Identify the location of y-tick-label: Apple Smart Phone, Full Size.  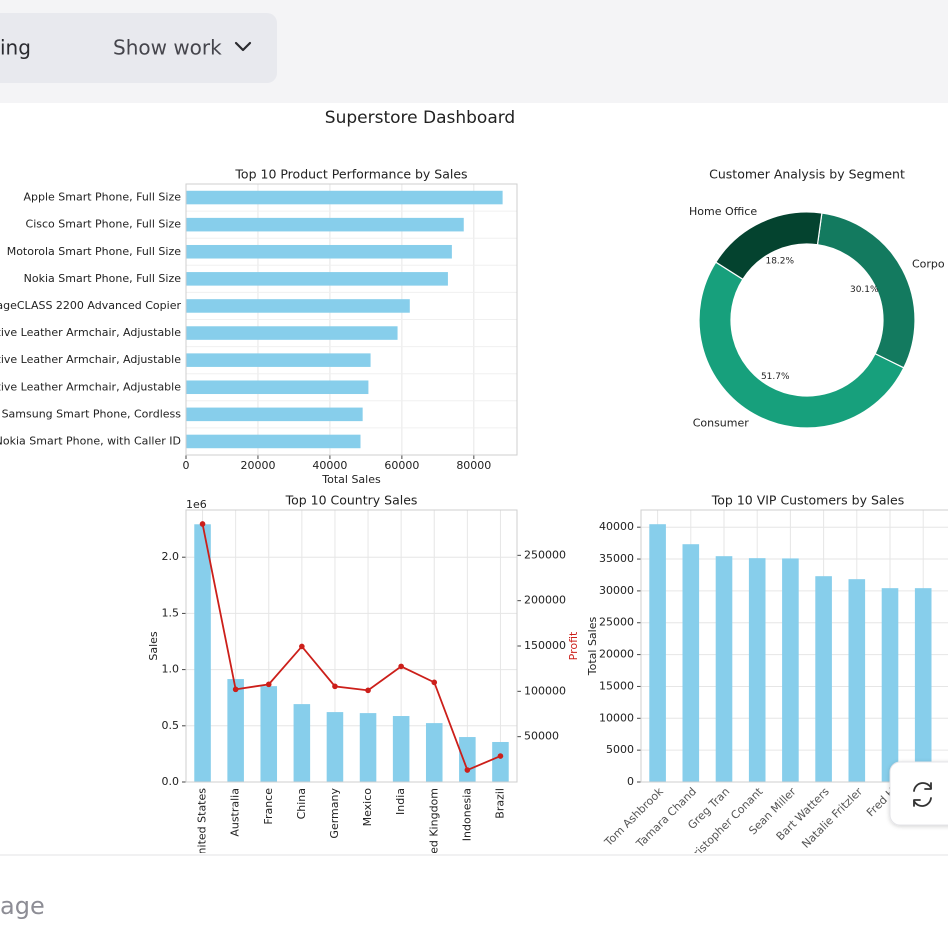
(102, 197).